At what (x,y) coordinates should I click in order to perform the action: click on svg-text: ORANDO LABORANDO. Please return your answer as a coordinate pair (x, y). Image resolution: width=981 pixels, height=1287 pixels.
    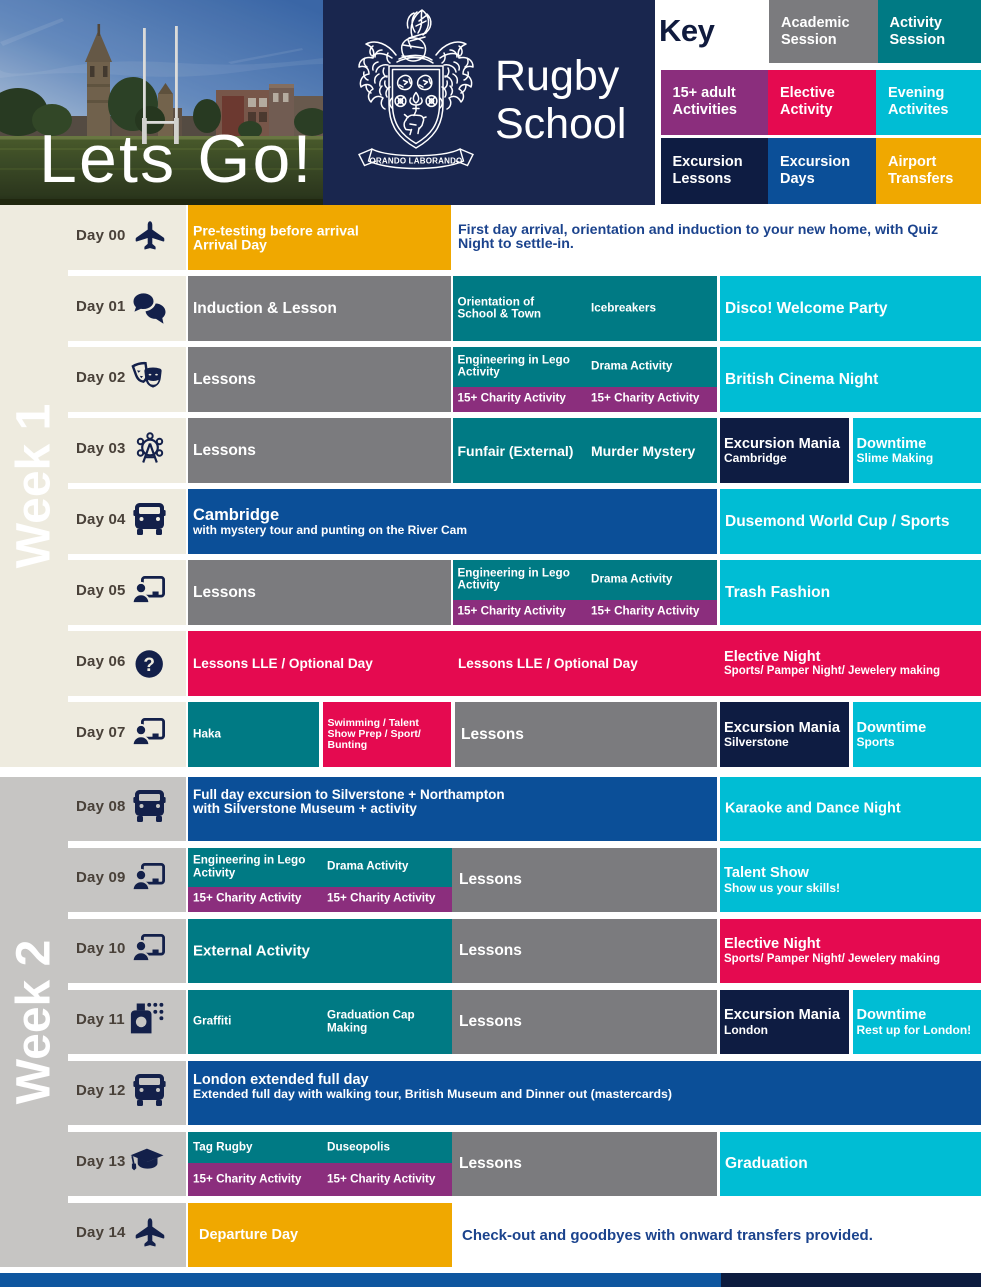
    Looking at the image, I should click on (416, 161).